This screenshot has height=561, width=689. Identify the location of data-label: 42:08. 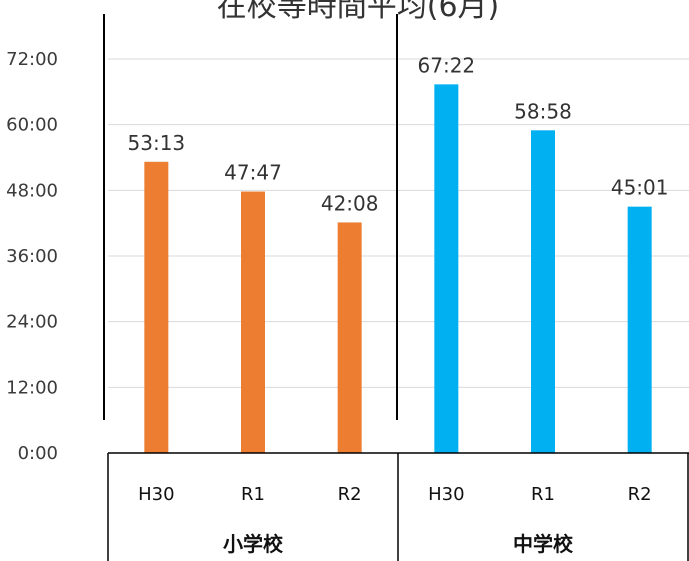
(350, 203).